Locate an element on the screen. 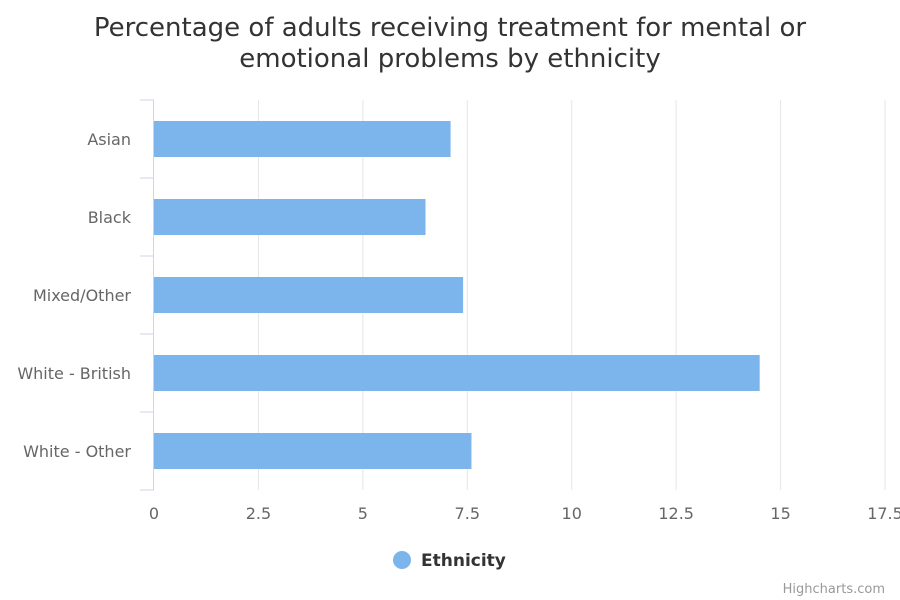 This screenshot has width=900, height=600. category-label-2: Mixed/Other is located at coordinates (82, 295).